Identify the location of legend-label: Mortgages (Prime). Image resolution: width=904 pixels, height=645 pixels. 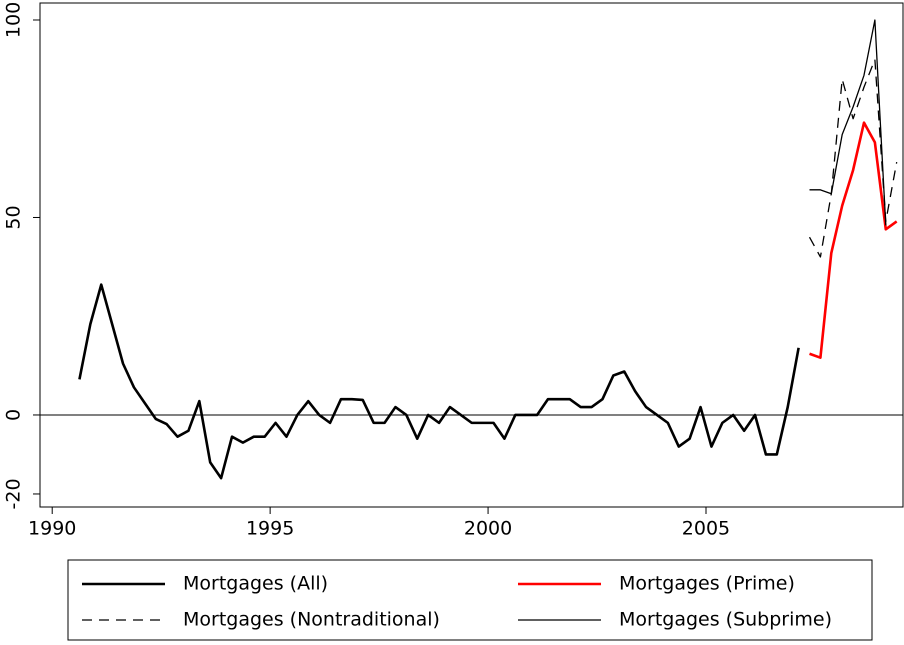
(707, 584).